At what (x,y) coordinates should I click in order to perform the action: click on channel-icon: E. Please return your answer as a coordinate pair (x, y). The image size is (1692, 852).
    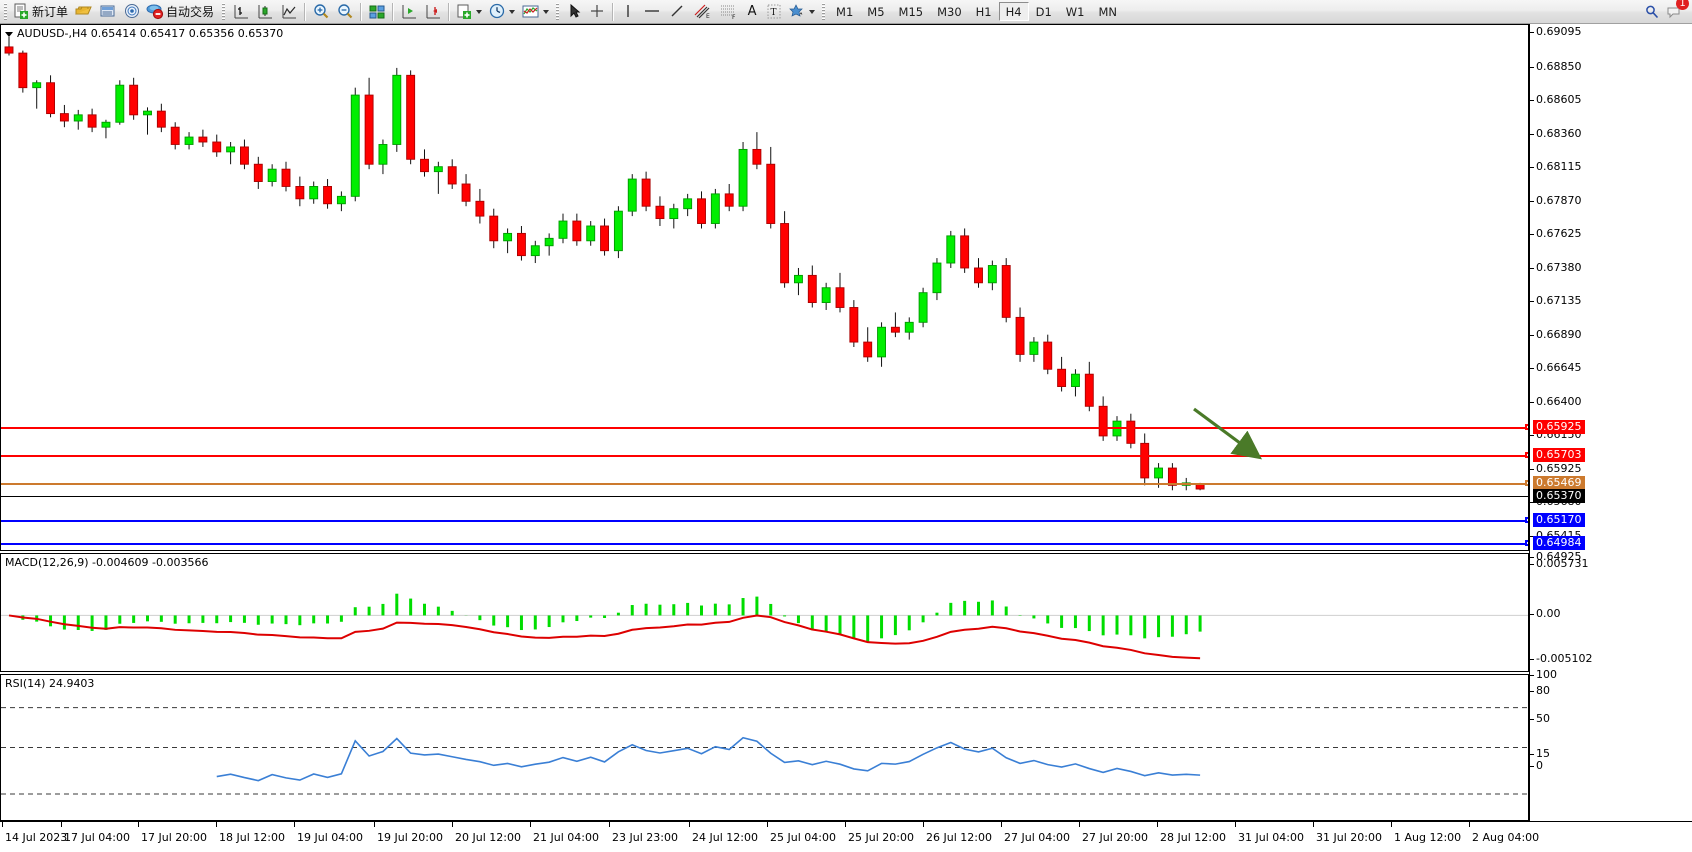
    Looking at the image, I should click on (702, 11).